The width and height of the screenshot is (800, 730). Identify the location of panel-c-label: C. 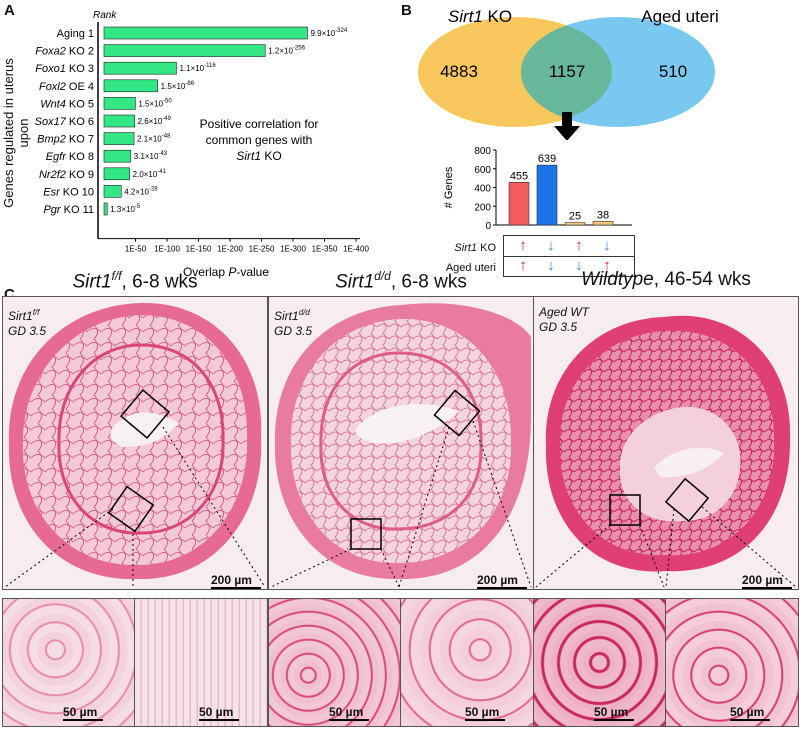
(9, 294).